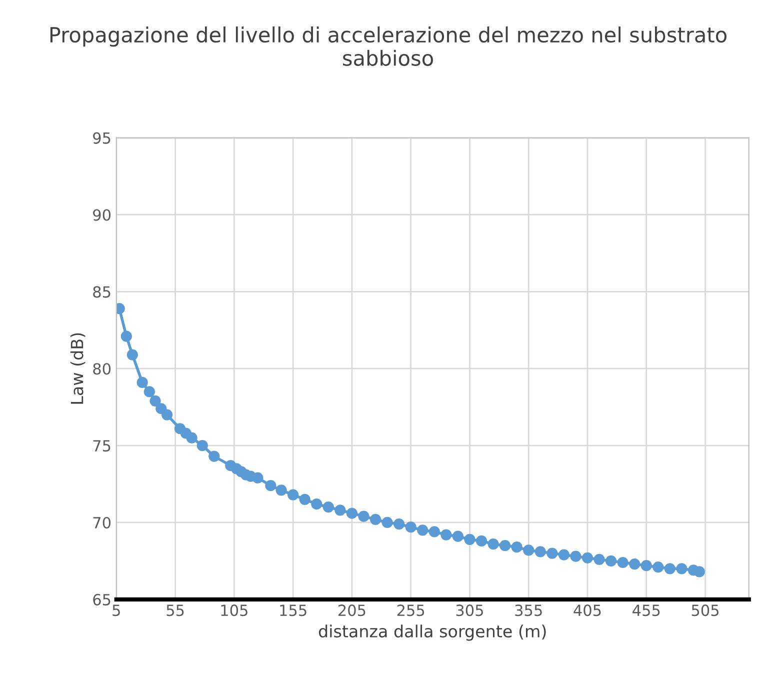 Image resolution: width=776 pixels, height=689 pixels. Describe the element at coordinates (101, 446) in the screenshot. I see `y-tick-label: 75` at that location.